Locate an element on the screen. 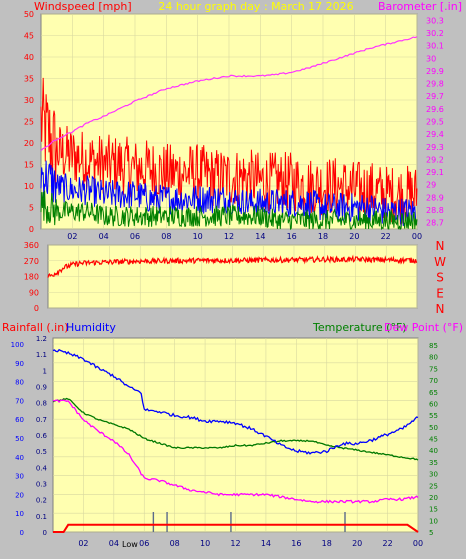  wind-x-tick-label: 00 is located at coordinates (417, 236).